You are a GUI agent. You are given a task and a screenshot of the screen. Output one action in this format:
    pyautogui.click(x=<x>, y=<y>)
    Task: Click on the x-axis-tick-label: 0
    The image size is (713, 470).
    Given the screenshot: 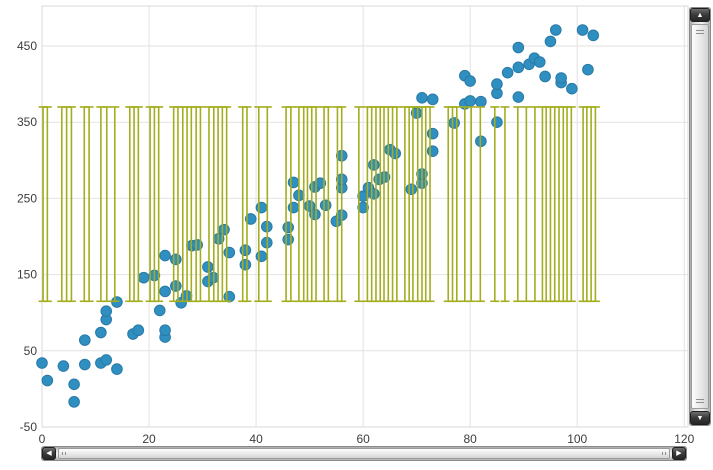 What is the action you would take?
    pyautogui.click(x=42, y=439)
    